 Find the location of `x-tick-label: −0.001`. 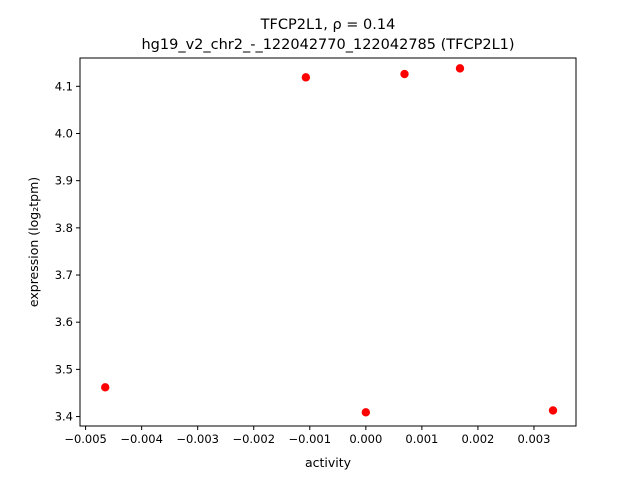

x-tick-label: −0.001 is located at coordinates (310, 439).